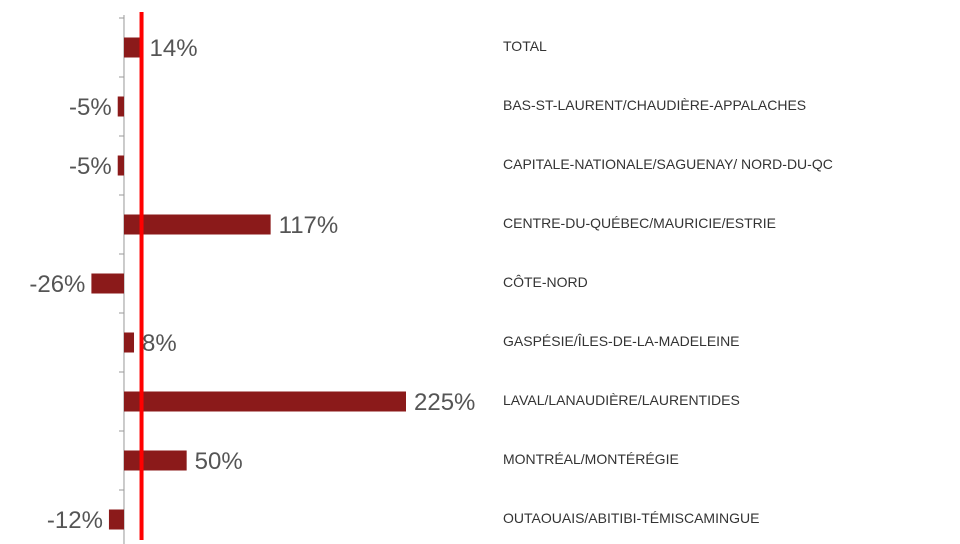 The height and width of the screenshot is (544, 960). What do you see at coordinates (621, 341) in the screenshot?
I see `category-label: GASPÉSIE/ÎLES-DE-LA-MADELEINE` at bounding box center [621, 341].